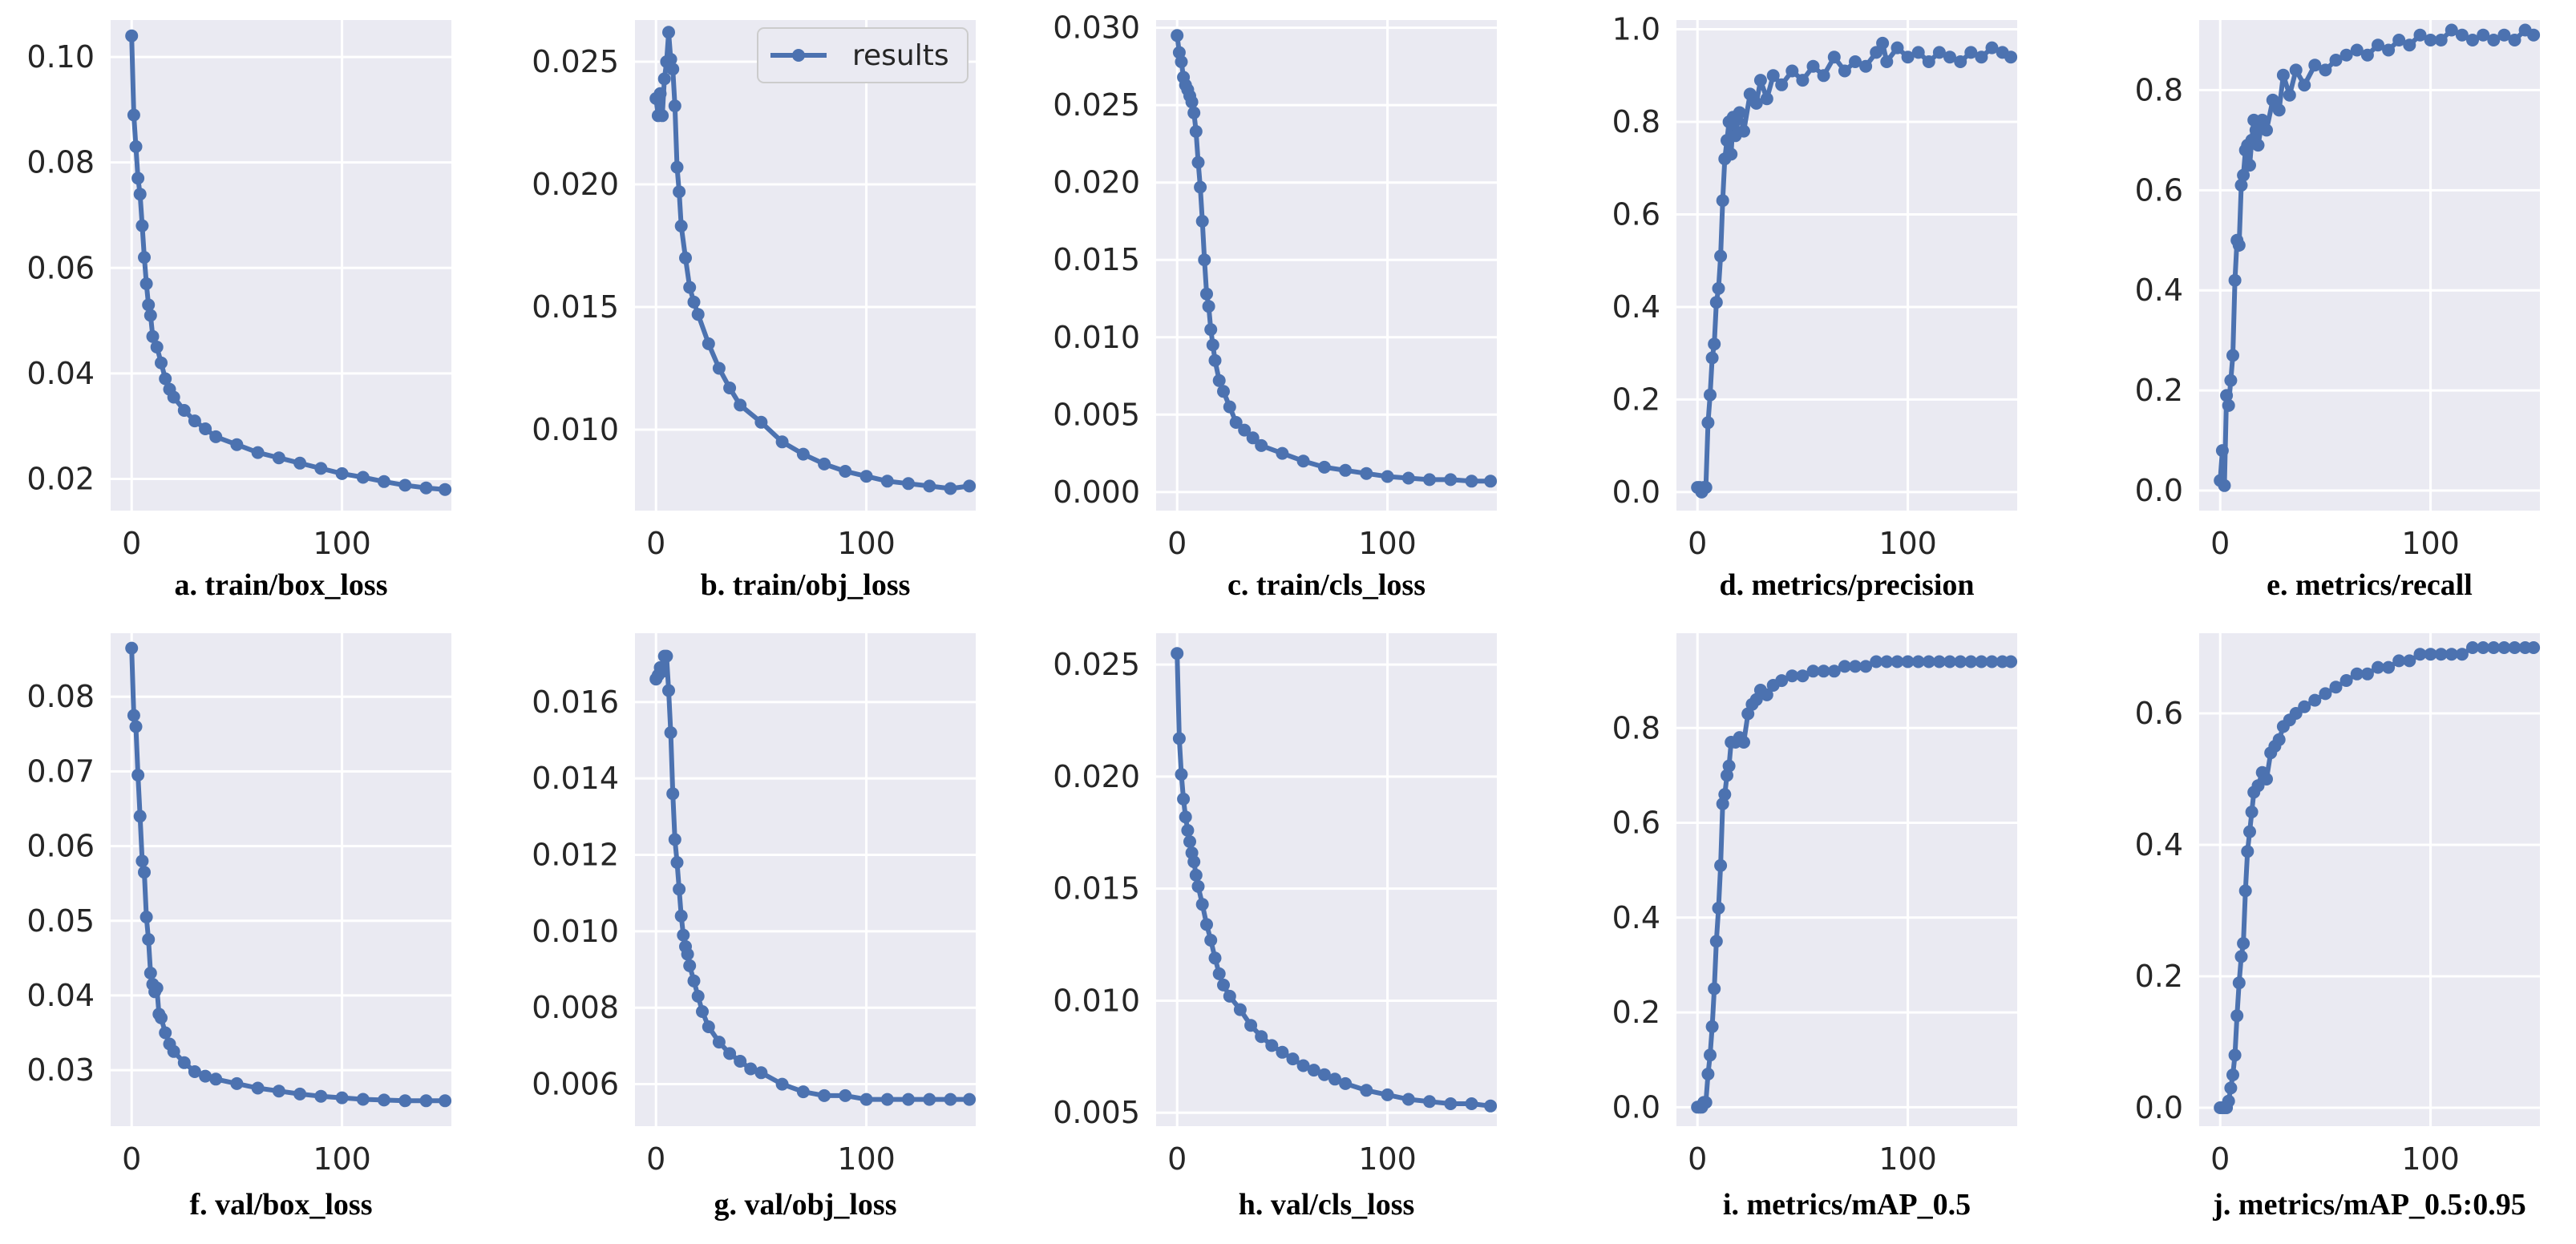 The image size is (2576, 1244). I want to click on y-tick-label: 0.04, so click(60, 373).